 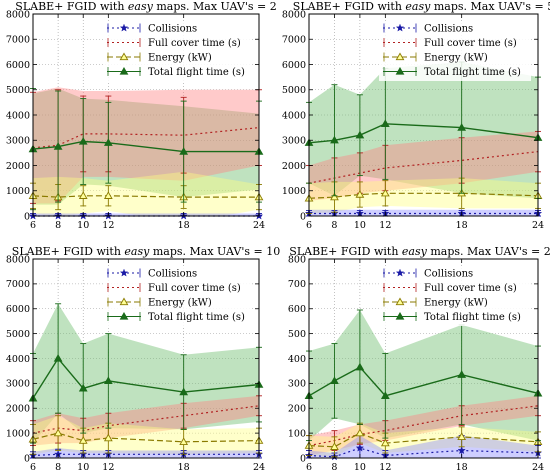 What do you see at coordinates (18, 191) in the screenshot?
I see `y-tick-label: 1000` at bounding box center [18, 191].